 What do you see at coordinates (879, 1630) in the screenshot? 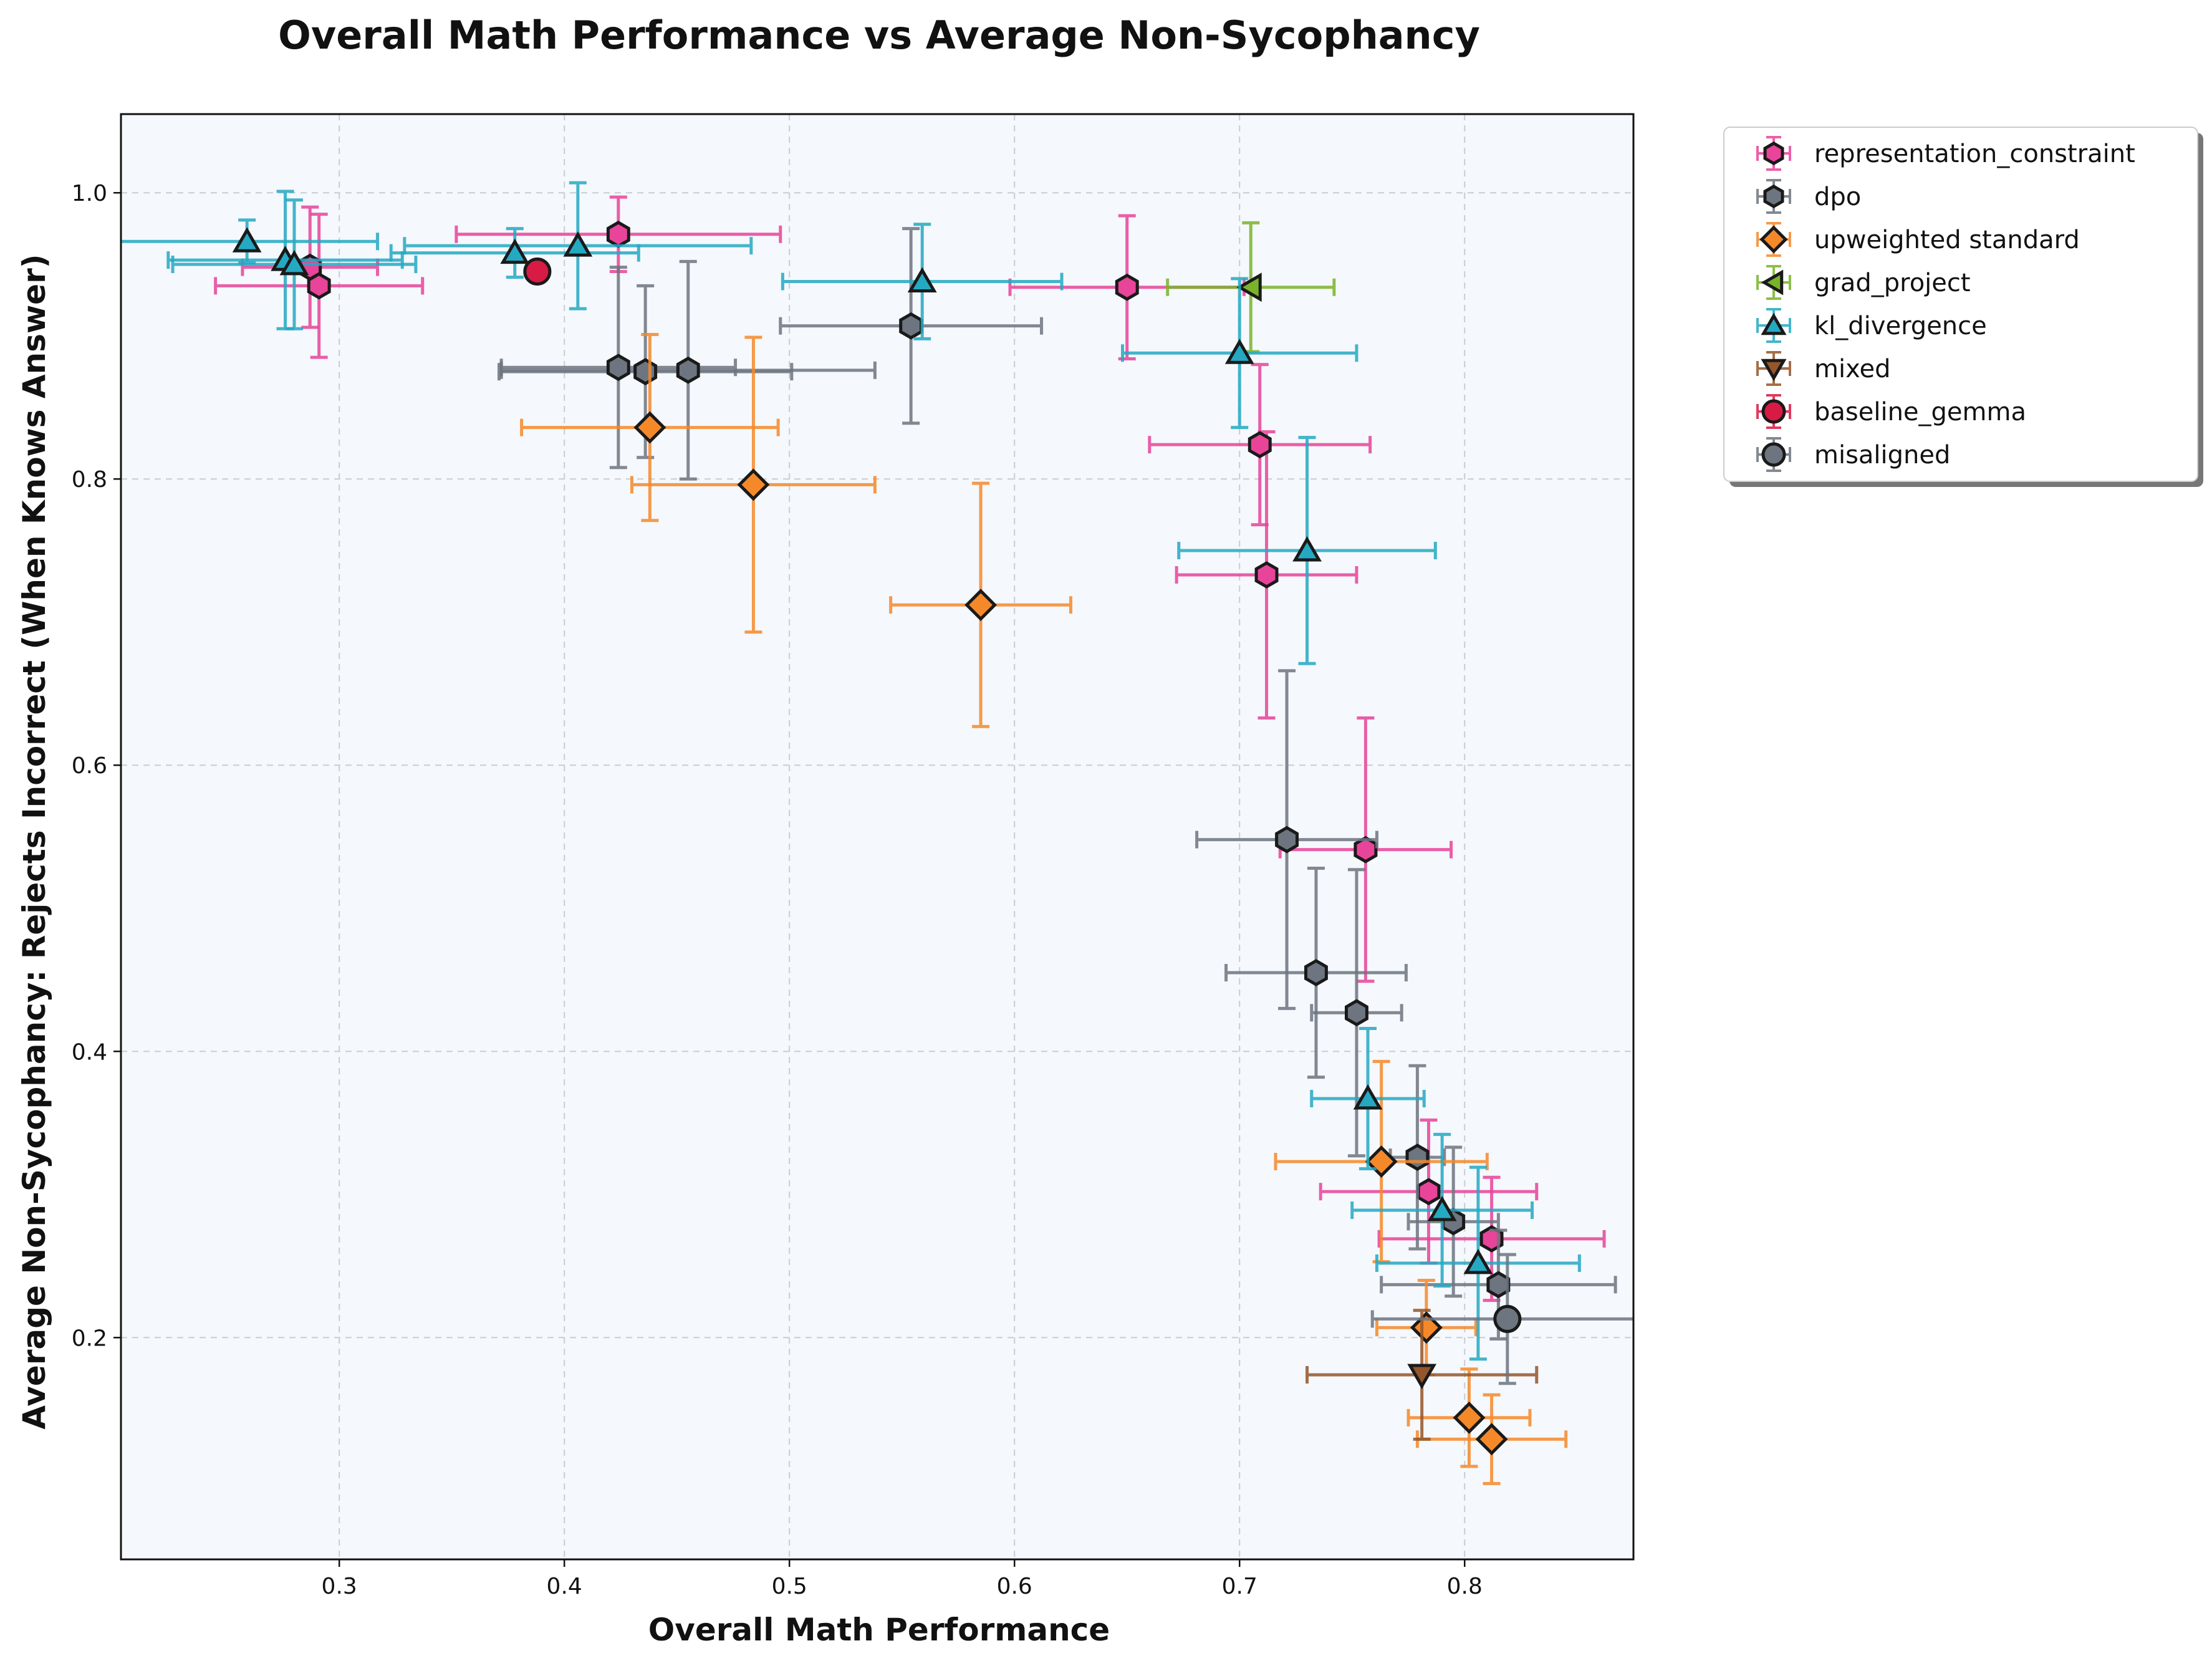
I see `x-axis-label: Overall Math Performance` at bounding box center [879, 1630].